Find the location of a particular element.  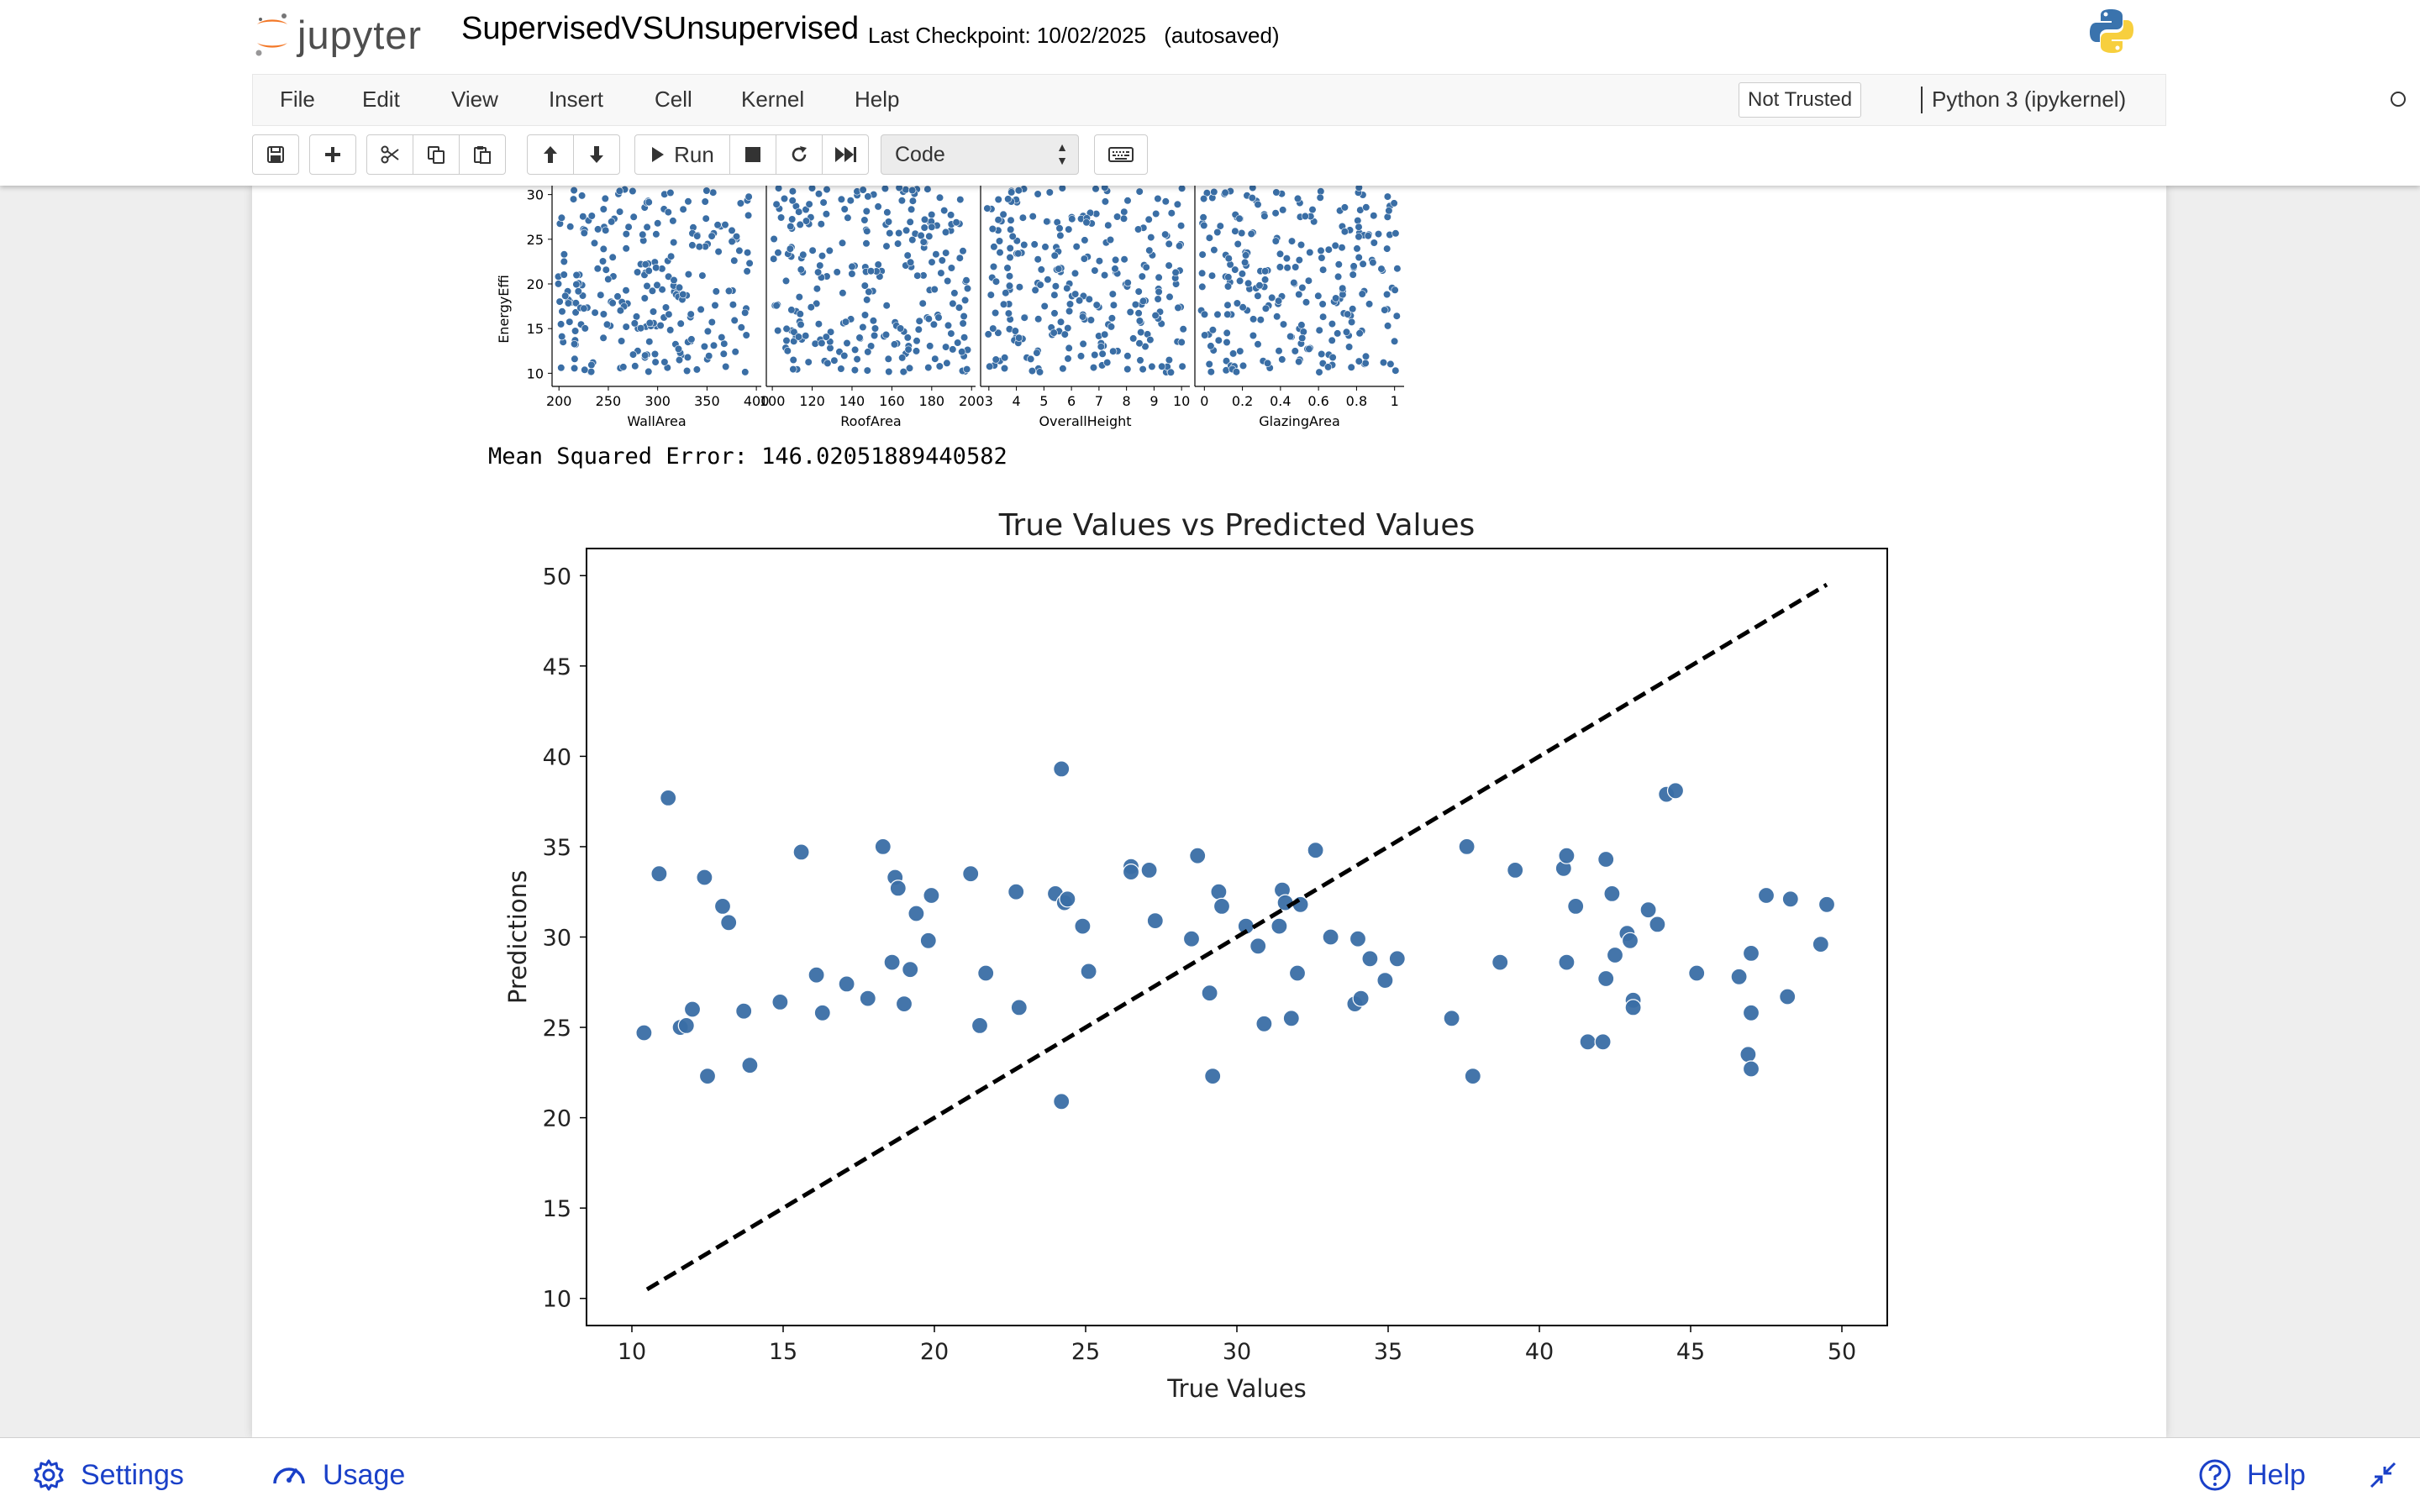

menu-insert: Insert is located at coordinates (576, 99).